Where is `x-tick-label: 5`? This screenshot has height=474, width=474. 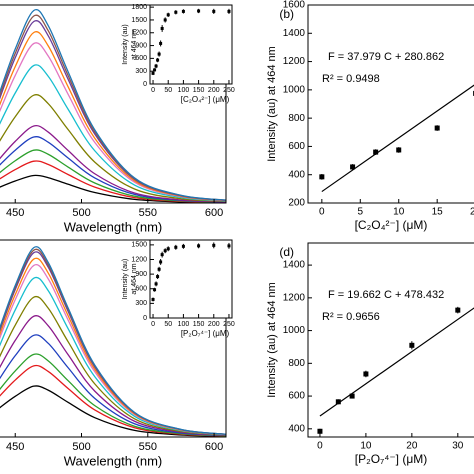
x-tick-label: 5 is located at coordinates (361, 212).